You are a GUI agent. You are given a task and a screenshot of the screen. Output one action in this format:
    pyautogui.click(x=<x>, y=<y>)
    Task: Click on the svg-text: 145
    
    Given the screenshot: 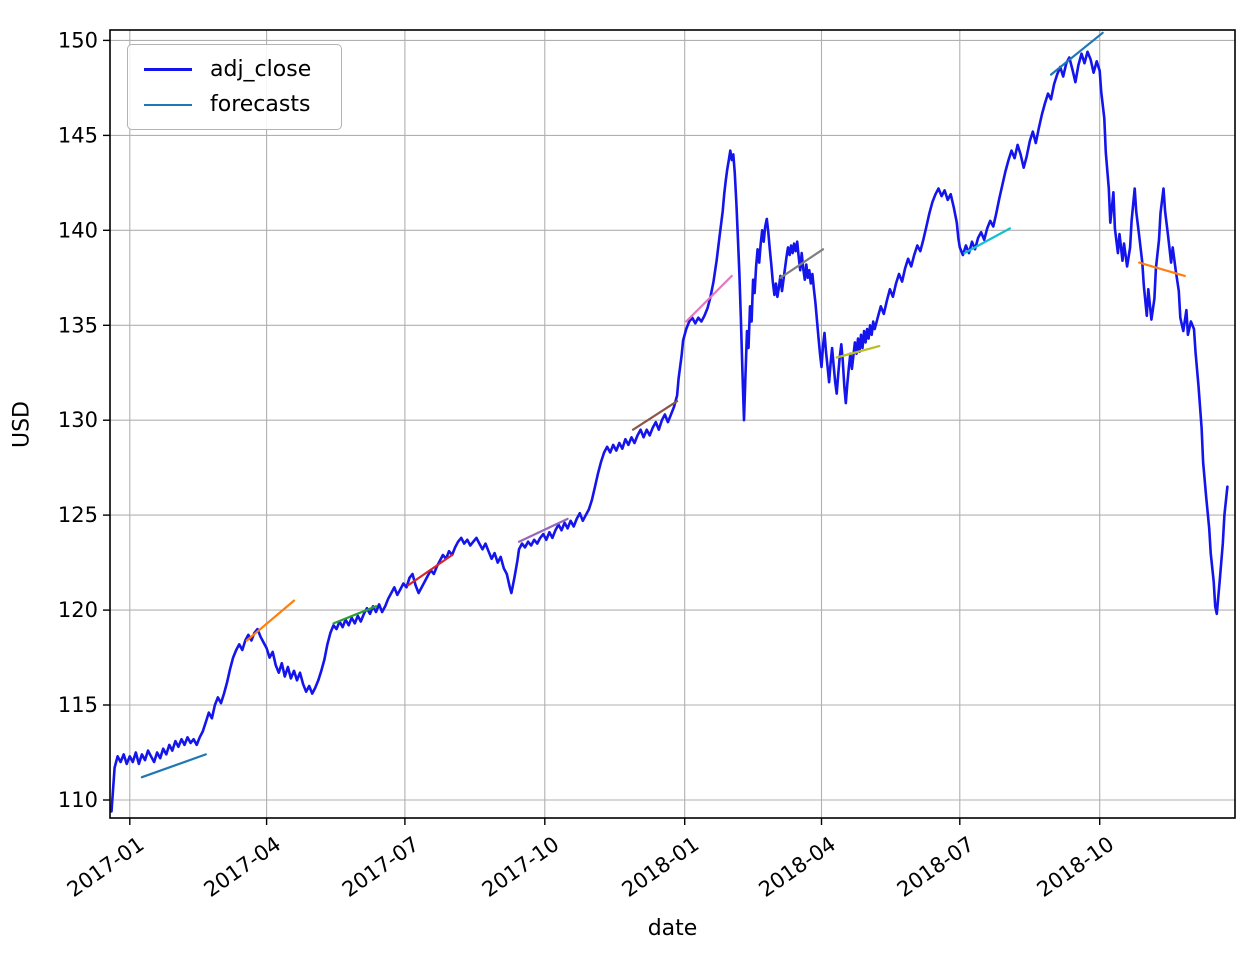 What is the action you would take?
    pyautogui.click(x=78, y=135)
    